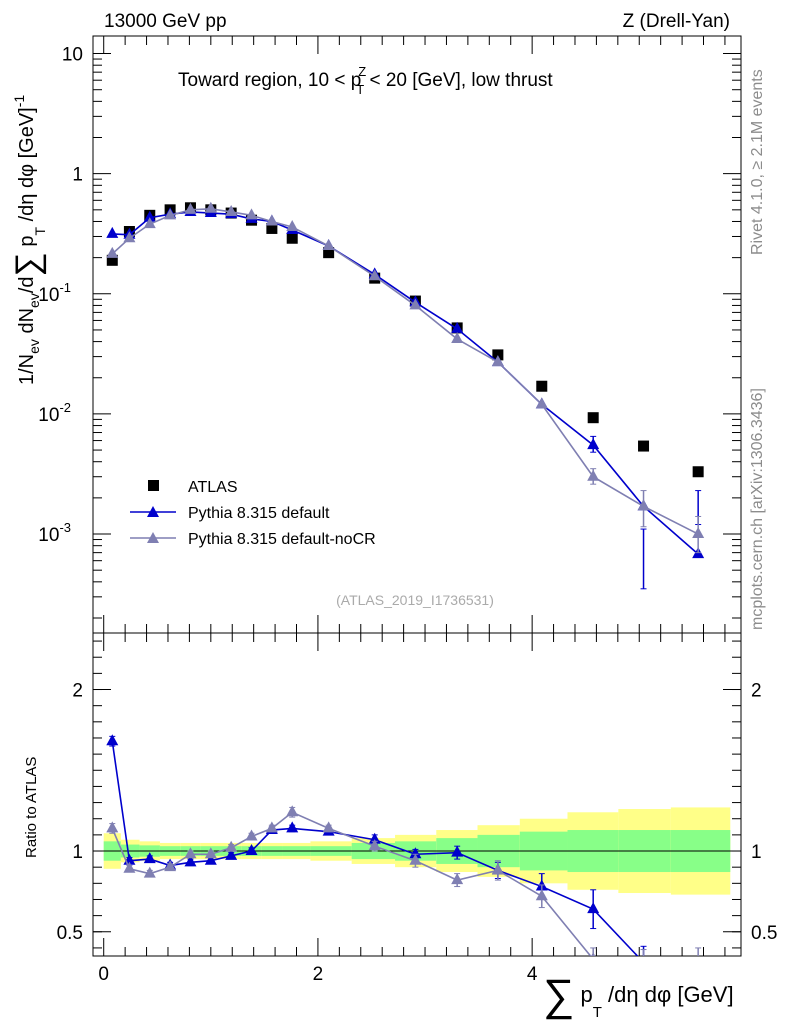  Describe the element at coordinates (213, 487) in the screenshot. I see `legend-atlas: ATLAS` at that location.